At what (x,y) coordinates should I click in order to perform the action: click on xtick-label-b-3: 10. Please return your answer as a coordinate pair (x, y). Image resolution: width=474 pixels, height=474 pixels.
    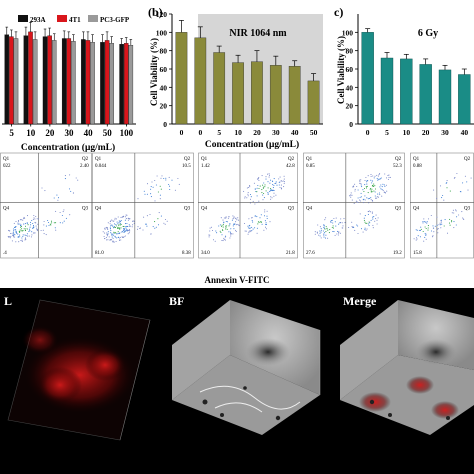
    Looking at the image, I should click on (238, 132).